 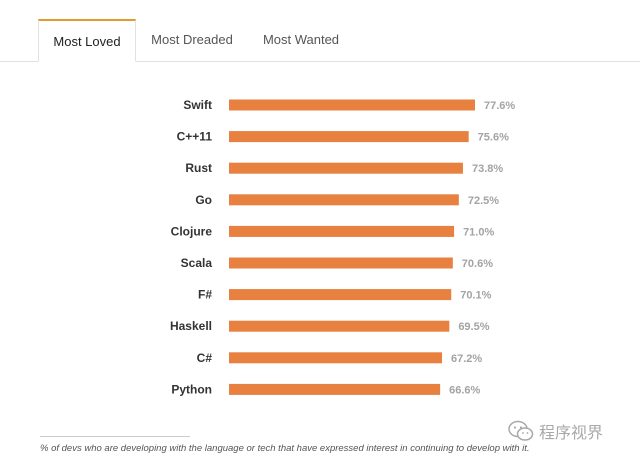 What do you see at coordinates (203, 200) in the screenshot?
I see `category-label: Go` at bounding box center [203, 200].